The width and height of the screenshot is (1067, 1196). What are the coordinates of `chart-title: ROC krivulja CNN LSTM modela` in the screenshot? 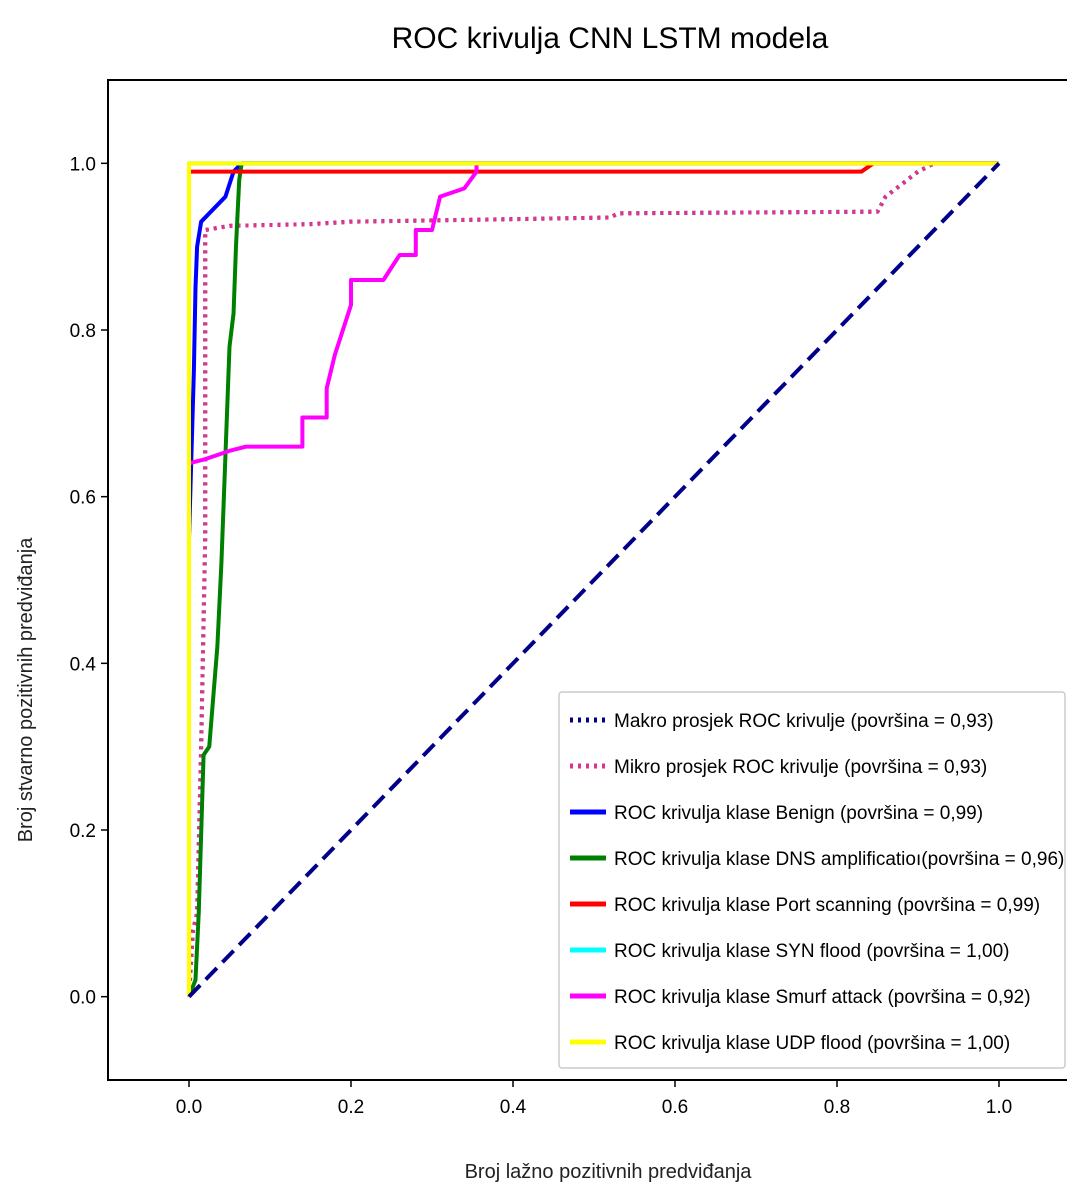 It's located at (610, 38).